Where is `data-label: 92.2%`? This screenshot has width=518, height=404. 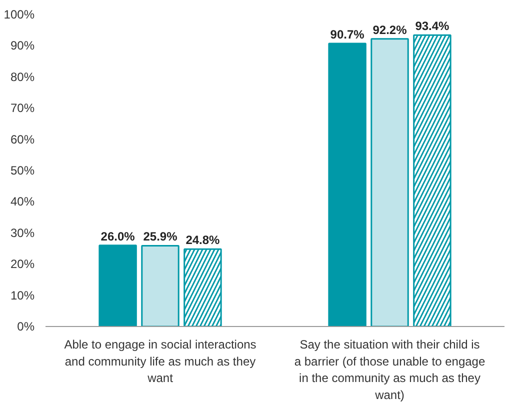 data-label: 92.2% is located at coordinates (390, 29).